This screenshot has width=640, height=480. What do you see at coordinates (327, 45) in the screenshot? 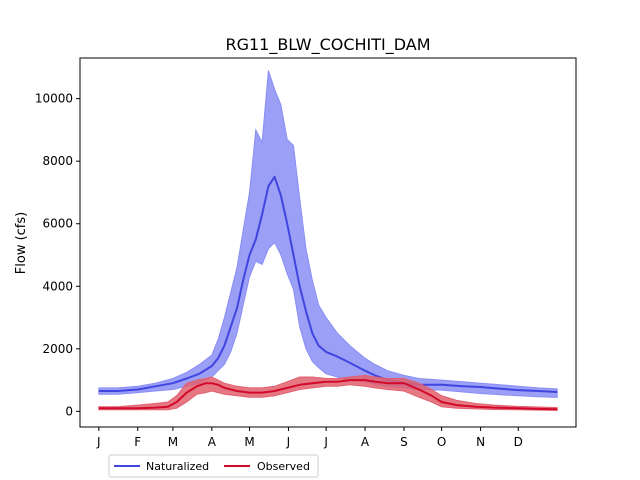
I see `chart-title: RG11_BLW_COCHITI_DAM` at bounding box center [327, 45].